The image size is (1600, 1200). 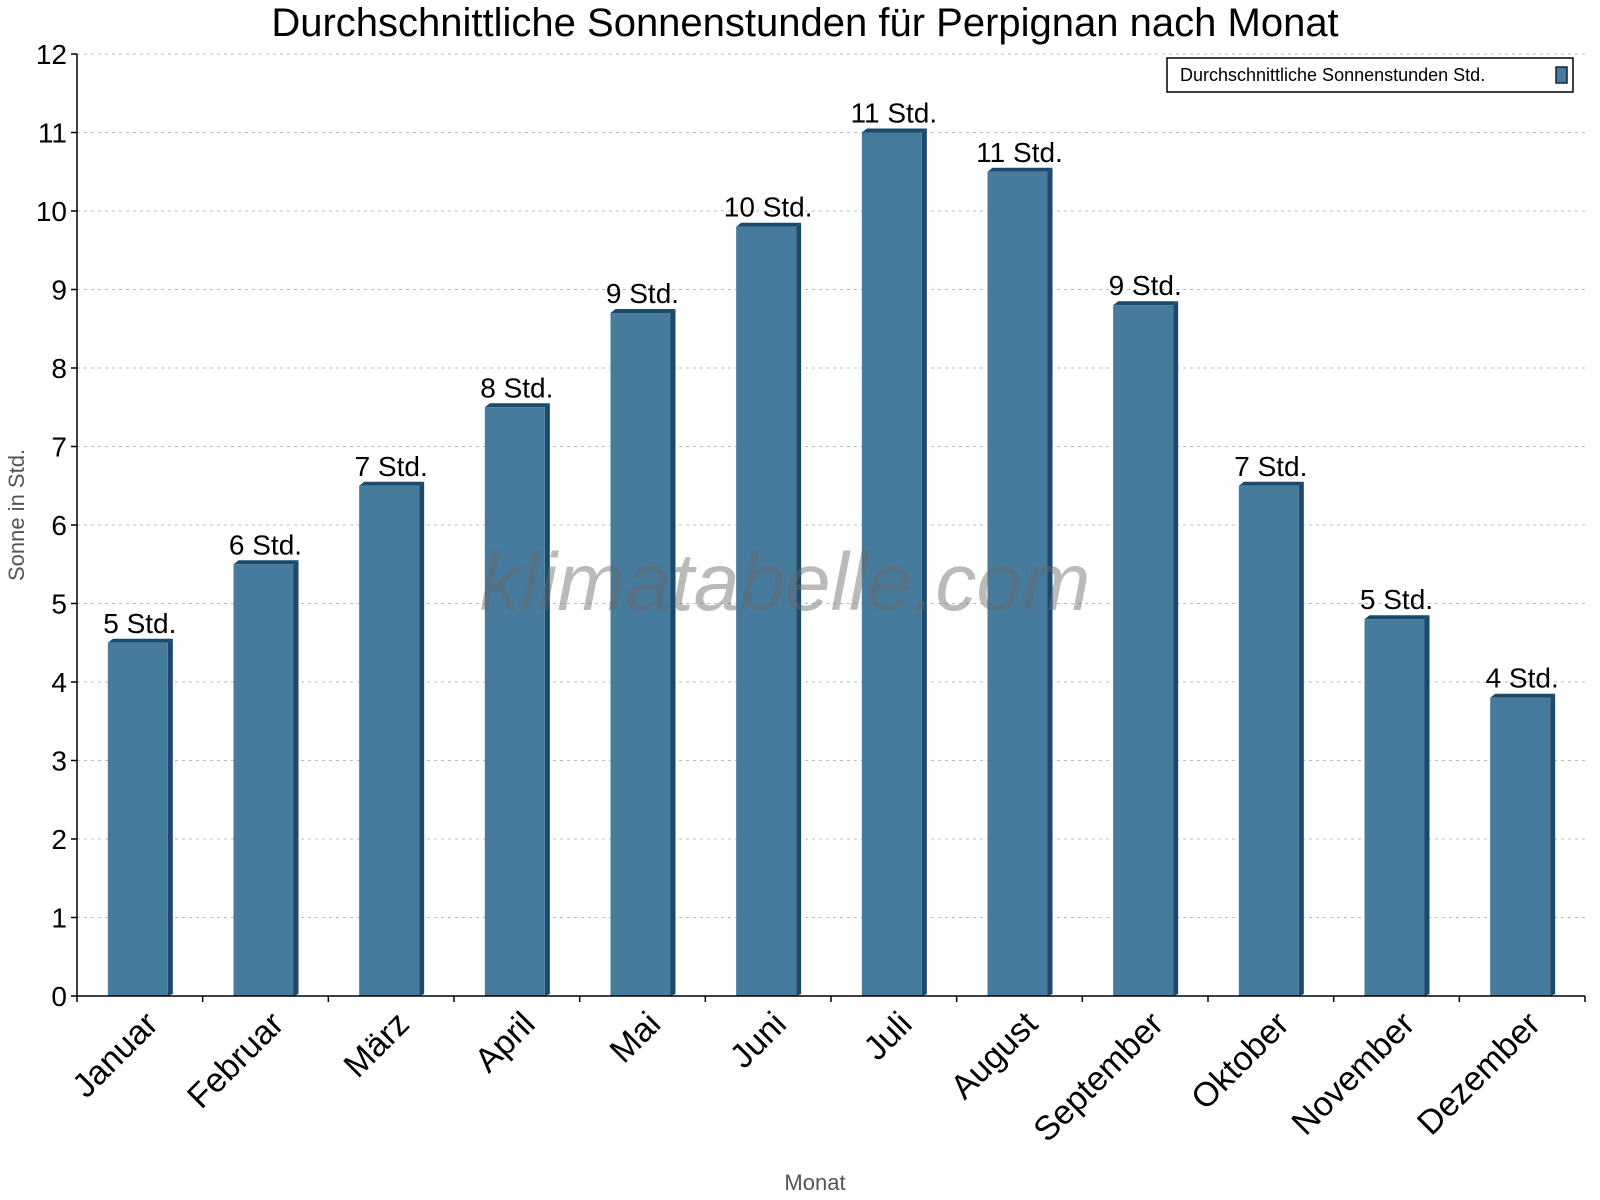 What do you see at coordinates (636, 1038) in the screenshot?
I see `x-tick-label: Mai` at bounding box center [636, 1038].